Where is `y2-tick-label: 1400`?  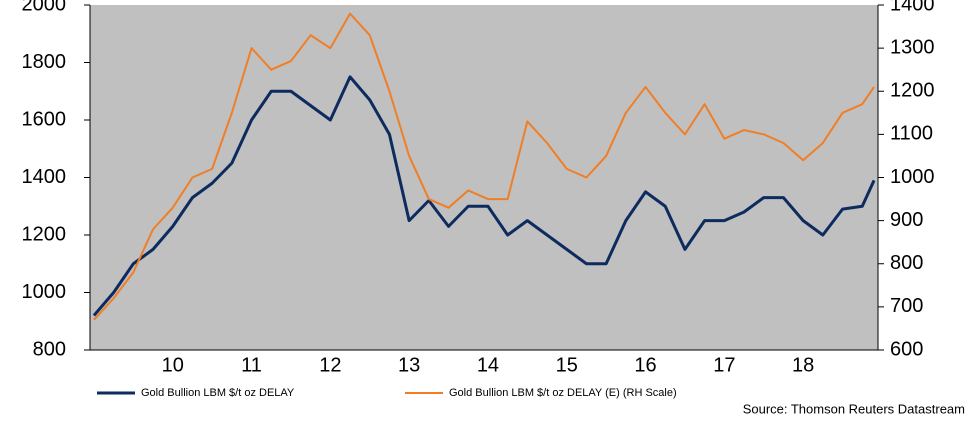
y2-tick-label: 1400 is located at coordinates (912, 7).